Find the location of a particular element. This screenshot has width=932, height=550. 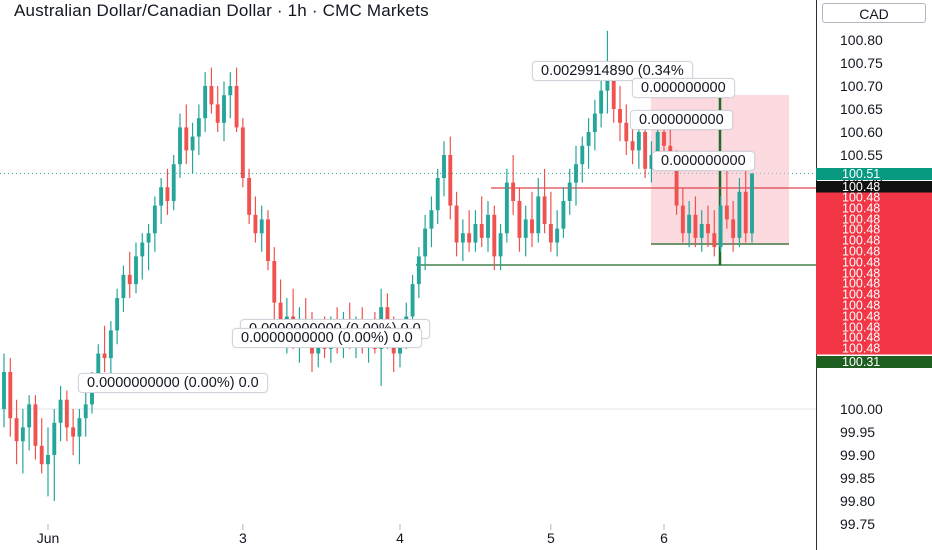

time-tick-label: 4 is located at coordinates (400, 538).